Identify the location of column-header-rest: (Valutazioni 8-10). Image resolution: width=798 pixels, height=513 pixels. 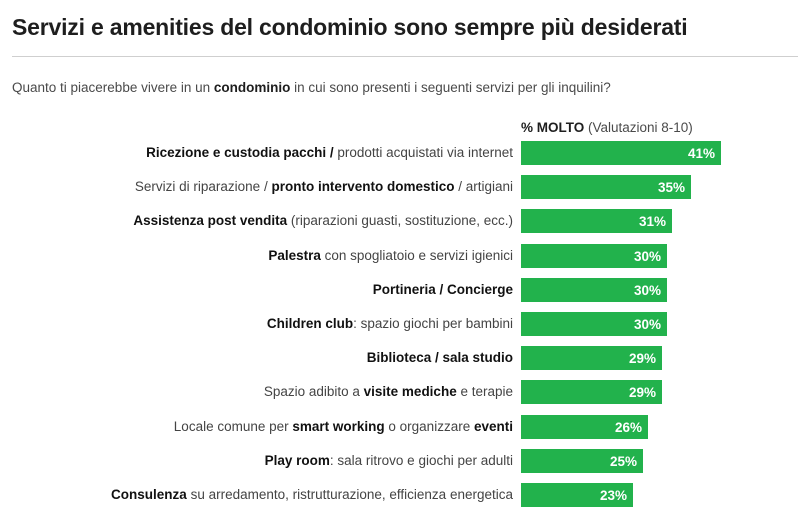
(638, 127).